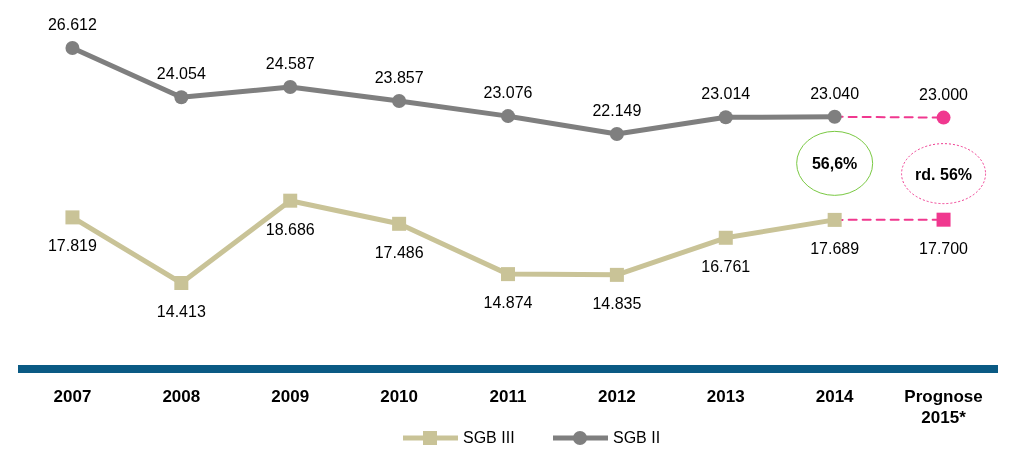 The image size is (1016, 461). I want to click on legend-label: SGB III, so click(489, 437).